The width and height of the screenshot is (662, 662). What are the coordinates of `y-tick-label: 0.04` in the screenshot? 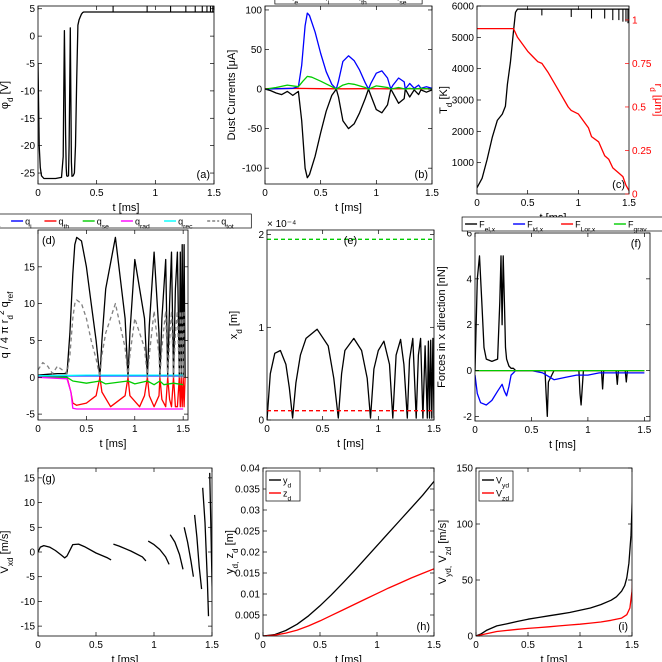 It's located at (251, 469).